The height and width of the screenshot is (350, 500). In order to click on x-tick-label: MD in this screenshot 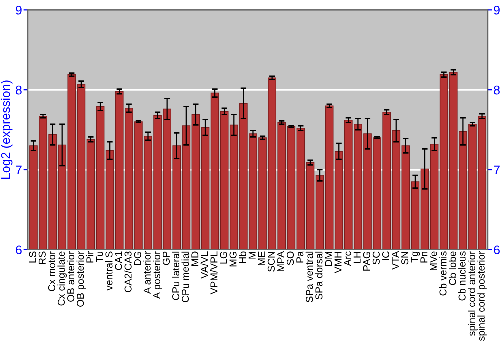, I will do `click(195, 259)`.